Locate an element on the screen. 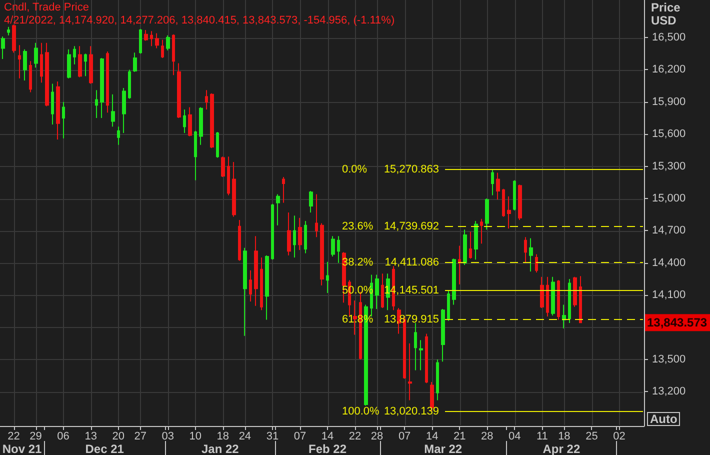 The height and width of the screenshot is (455, 710). y-tick-label: 15,300 is located at coordinates (669, 166).